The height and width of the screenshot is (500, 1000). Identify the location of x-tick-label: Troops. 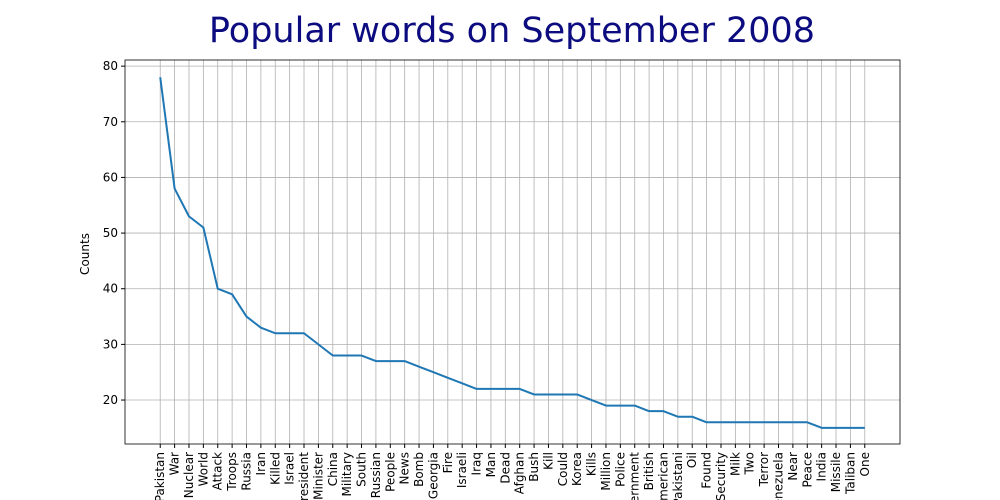
(232, 472).